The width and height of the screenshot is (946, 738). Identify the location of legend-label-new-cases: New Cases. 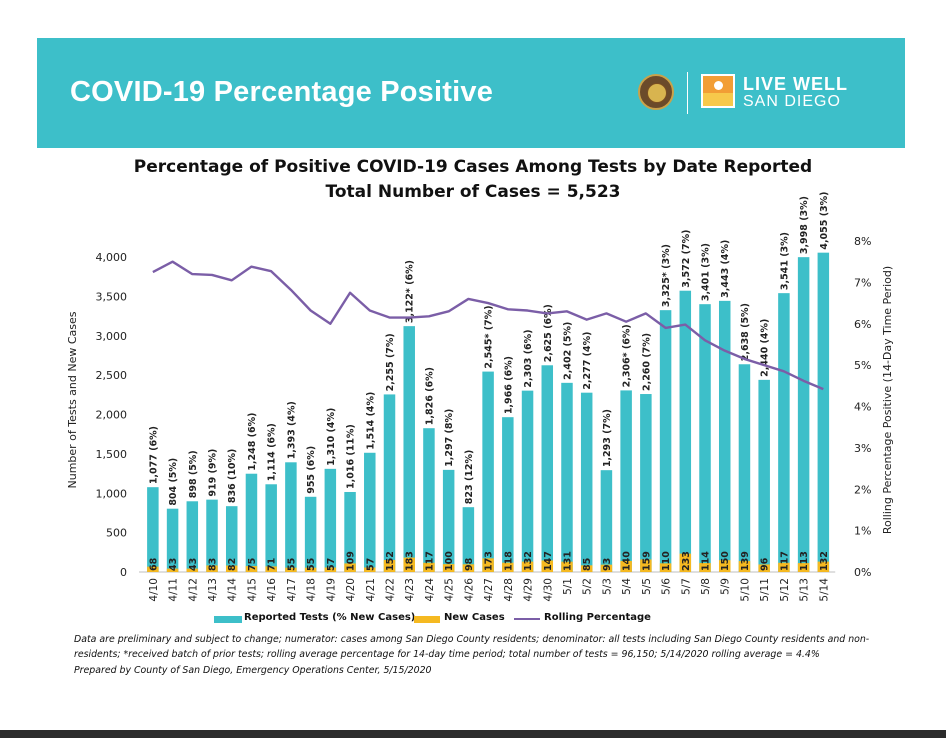
(474, 617).